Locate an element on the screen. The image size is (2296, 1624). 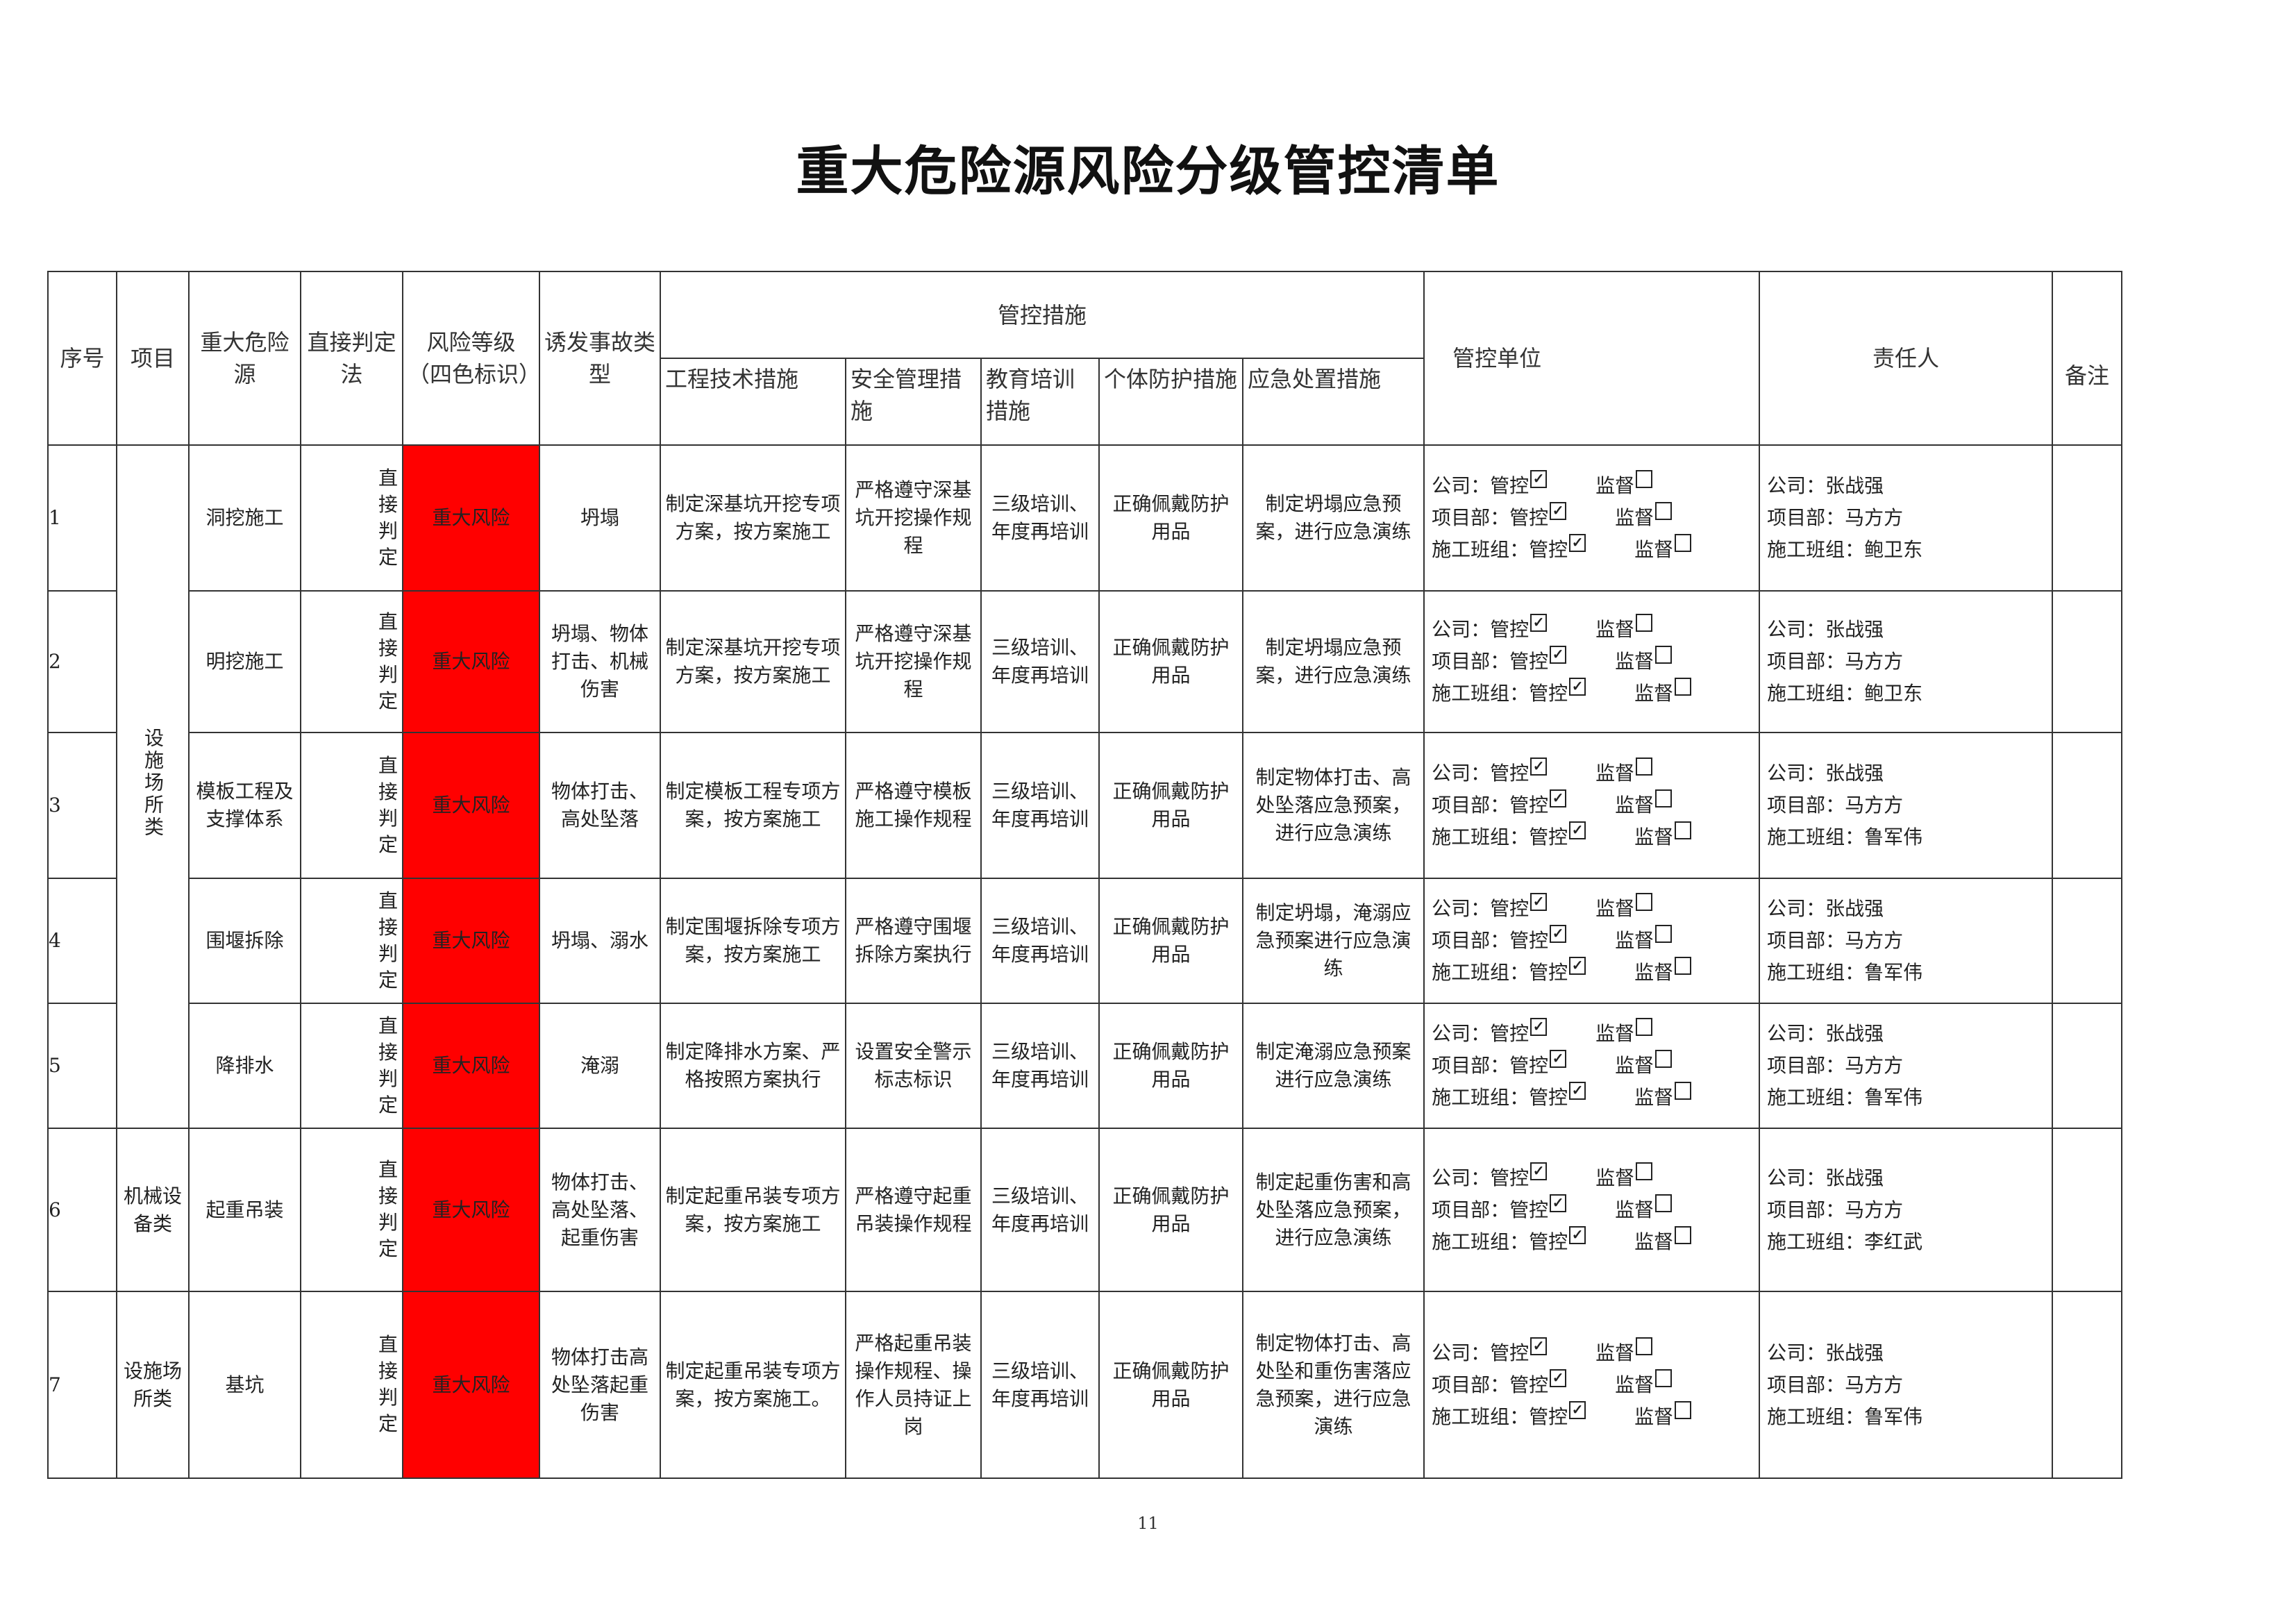
header-person: 责任人 is located at coordinates (1906, 359).